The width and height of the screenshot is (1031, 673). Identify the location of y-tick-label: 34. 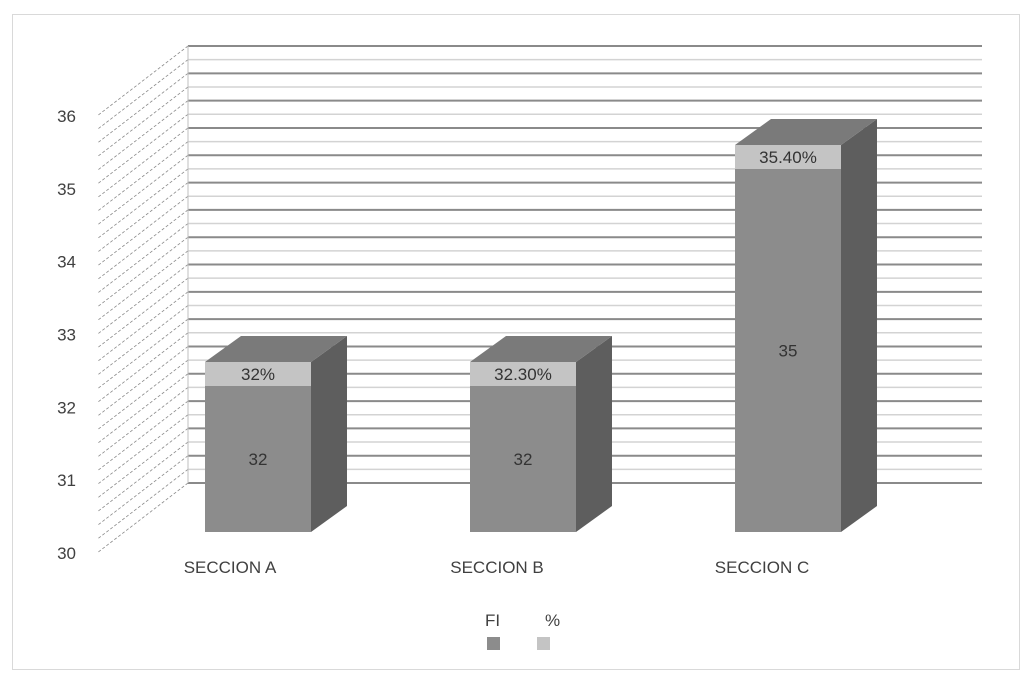
(66, 262).